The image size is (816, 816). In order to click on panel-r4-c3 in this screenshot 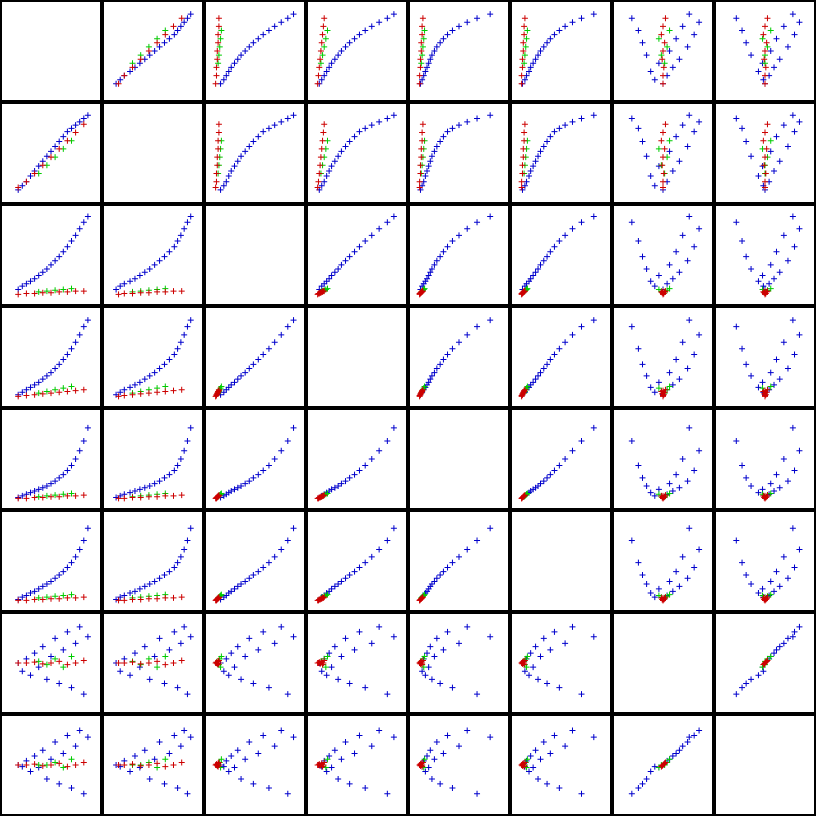, I will do `click(255, 357)`.